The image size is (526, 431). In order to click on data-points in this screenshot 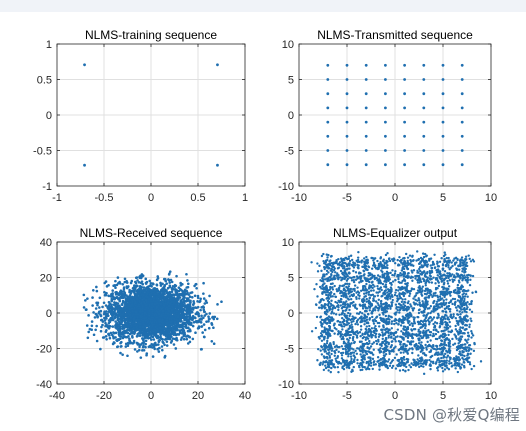, I will do `click(152, 314)`.